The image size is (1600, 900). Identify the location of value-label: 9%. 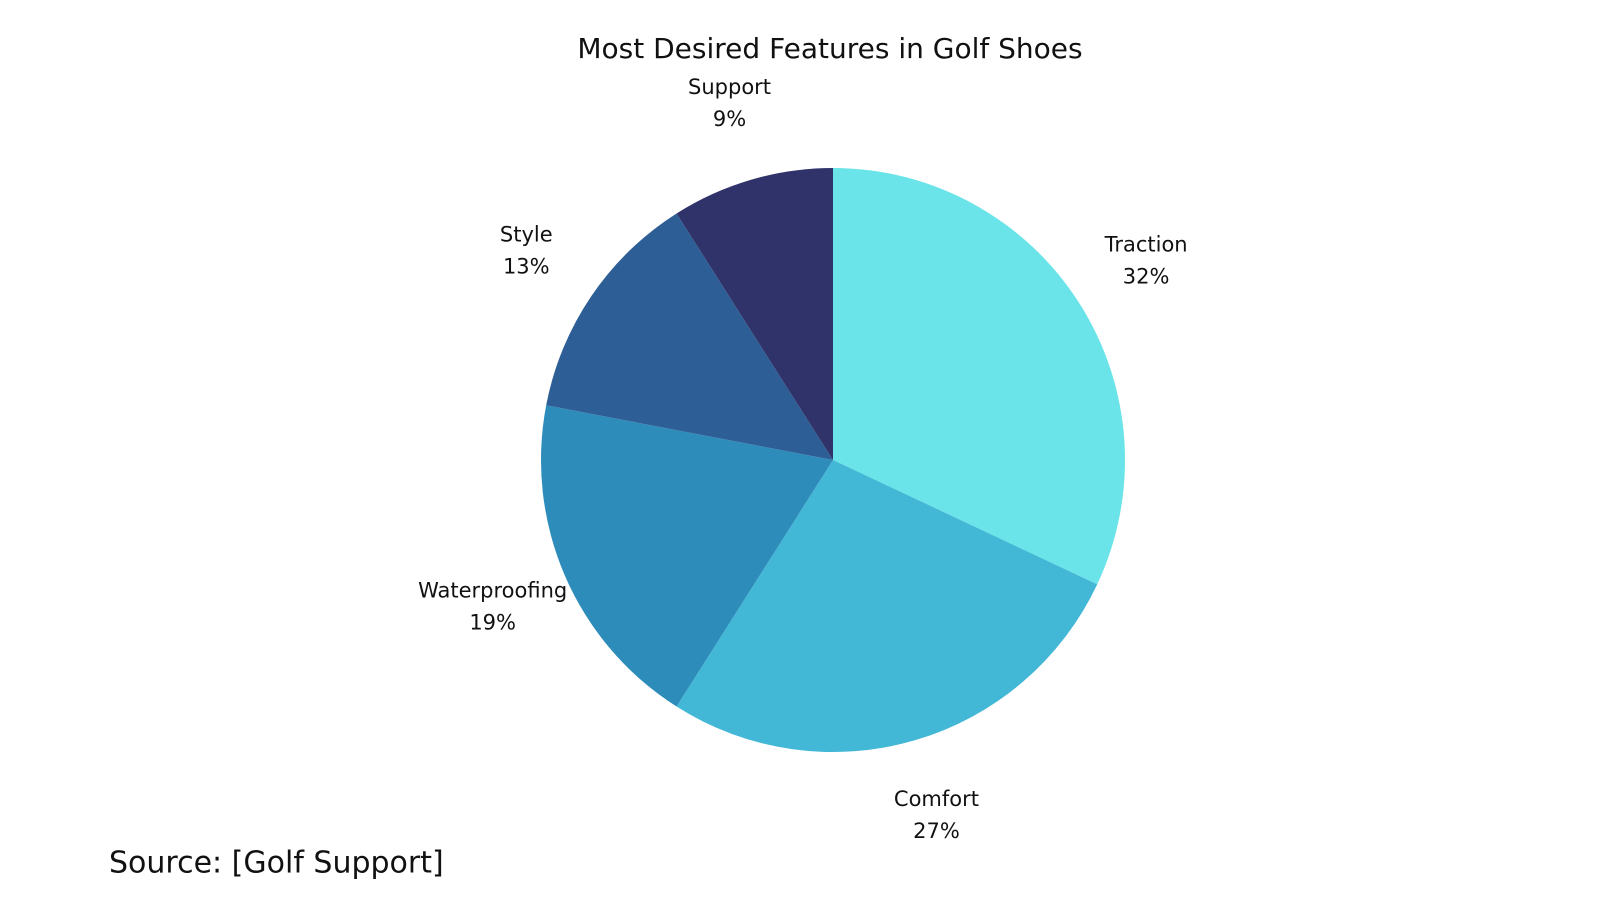
(729, 119).